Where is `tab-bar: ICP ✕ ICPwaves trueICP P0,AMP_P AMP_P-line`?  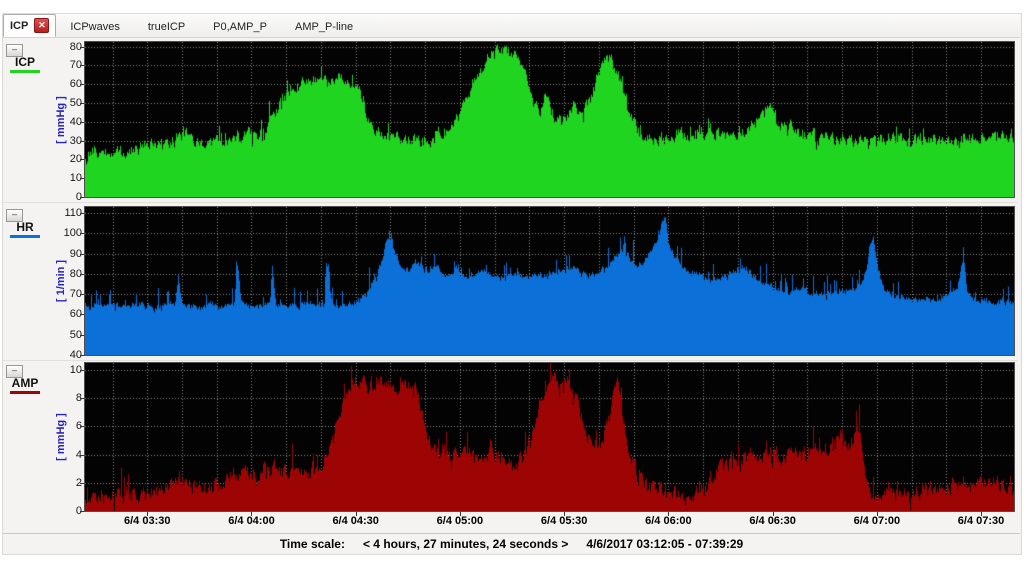
tab-bar: ICP ✕ ICPwaves trueICP P0,AMP_P AMP_P-line is located at coordinates (511, 26).